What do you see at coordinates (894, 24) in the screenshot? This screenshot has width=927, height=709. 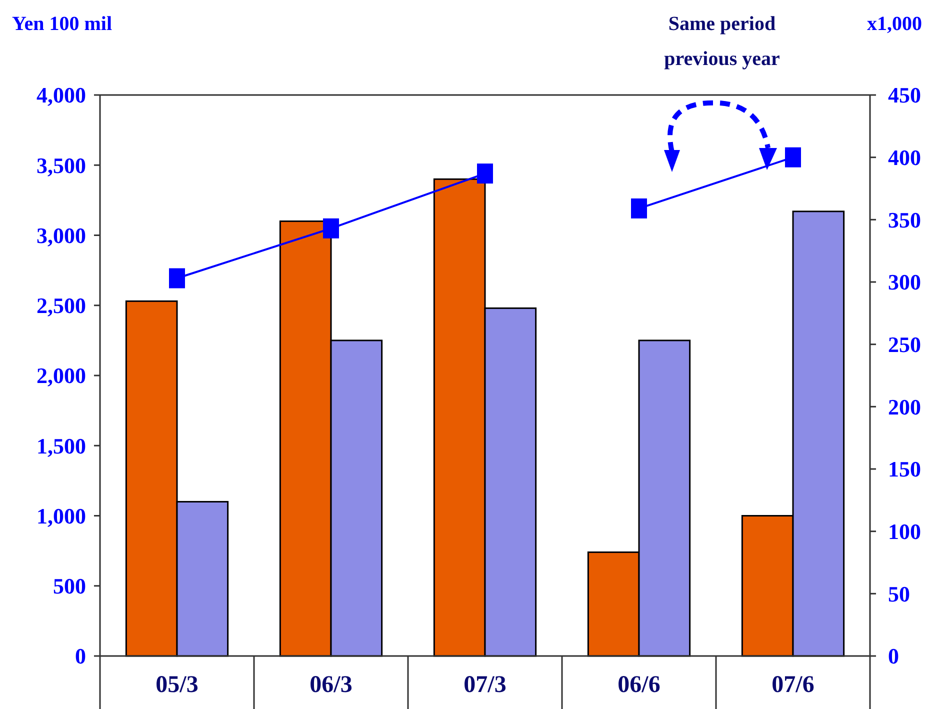 I see `y2-axis-title: x1,000` at bounding box center [894, 24].